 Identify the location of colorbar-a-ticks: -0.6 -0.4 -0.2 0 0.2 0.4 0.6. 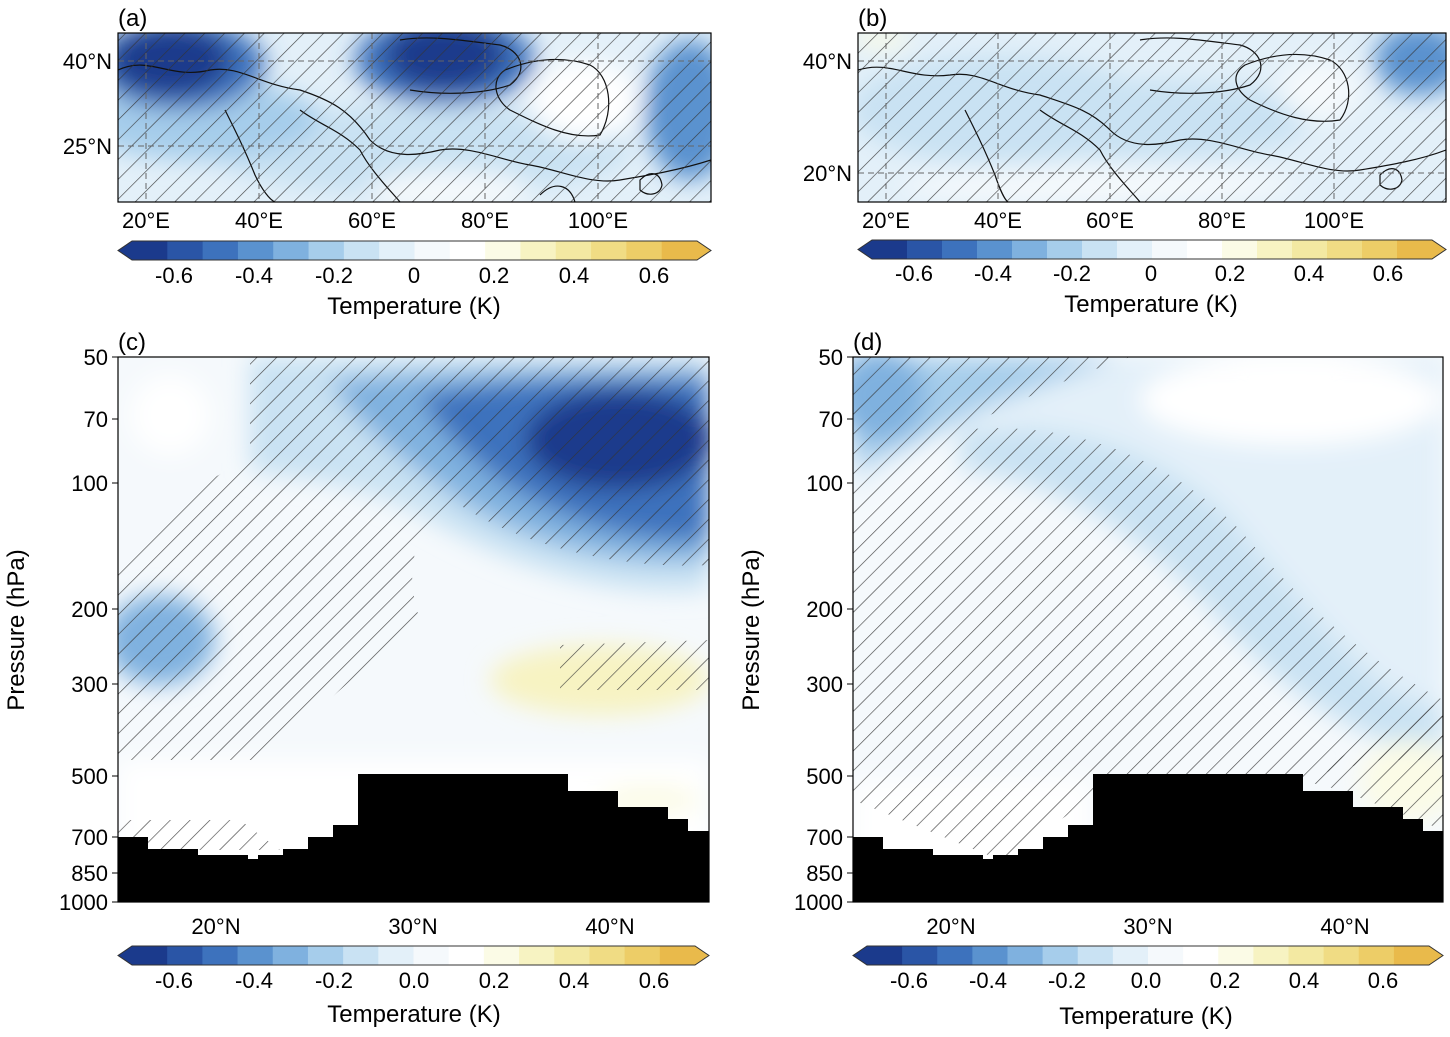
(412, 275).